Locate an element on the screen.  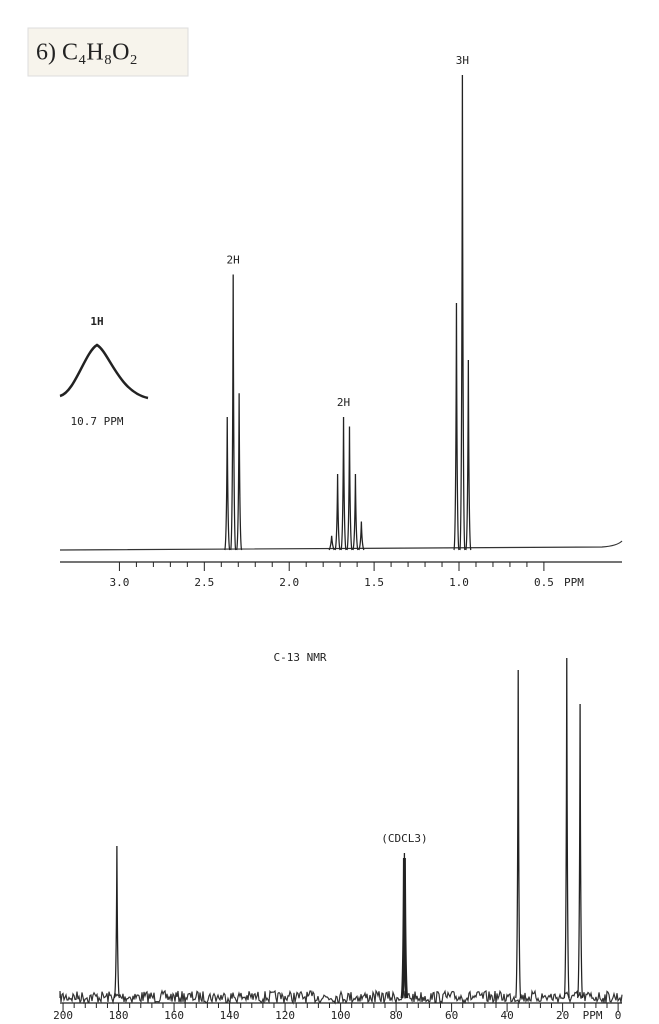
x-tick-label: 3.0 is located at coordinates (119, 582).